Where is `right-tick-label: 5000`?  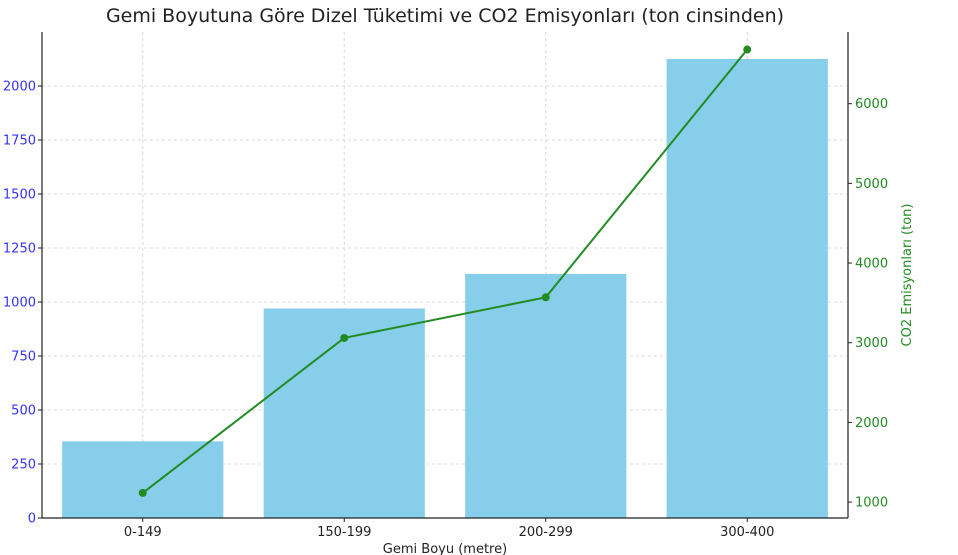 right-tick-label: 5000 is located at coordinates (871, 184).